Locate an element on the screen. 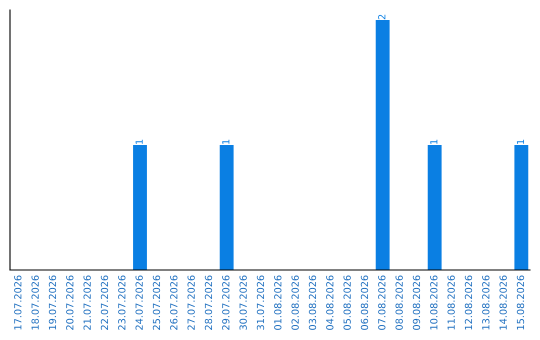 This screenshot has width=540, height=340. x-tick-label: 21.07.2026 is located at coordinates (87, 302).